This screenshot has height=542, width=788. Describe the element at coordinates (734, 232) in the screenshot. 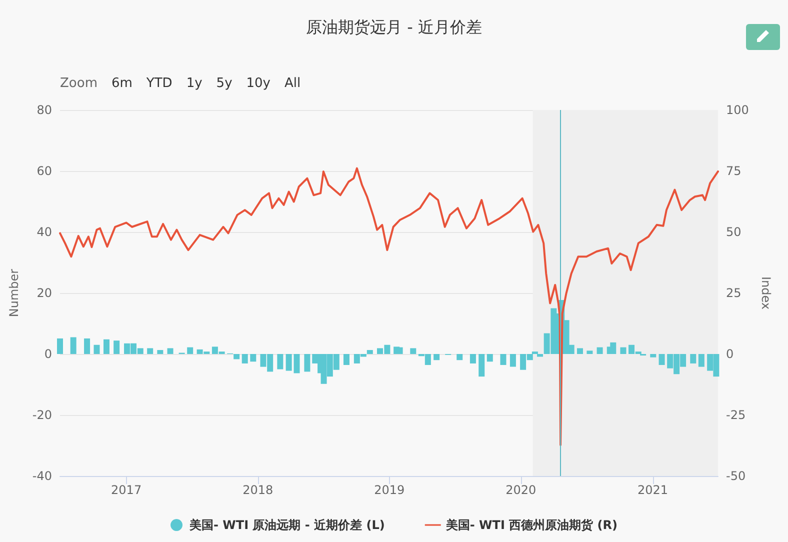

I see `y2-tick-label: 50` at that location.